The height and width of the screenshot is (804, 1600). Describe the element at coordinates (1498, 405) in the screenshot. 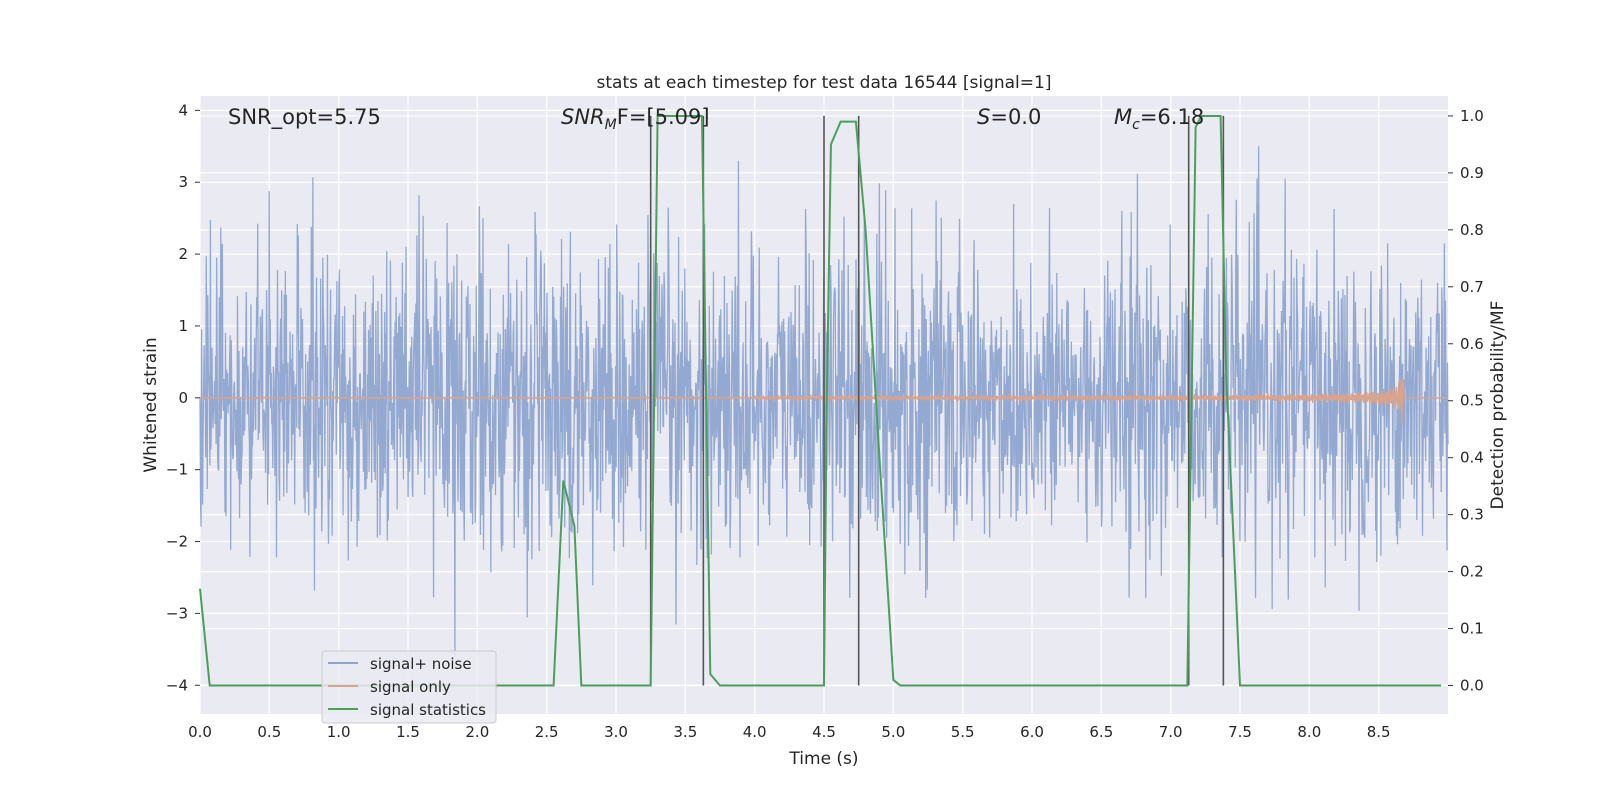

I see `y-axis-label-right: Detection probability/MF` at that location.